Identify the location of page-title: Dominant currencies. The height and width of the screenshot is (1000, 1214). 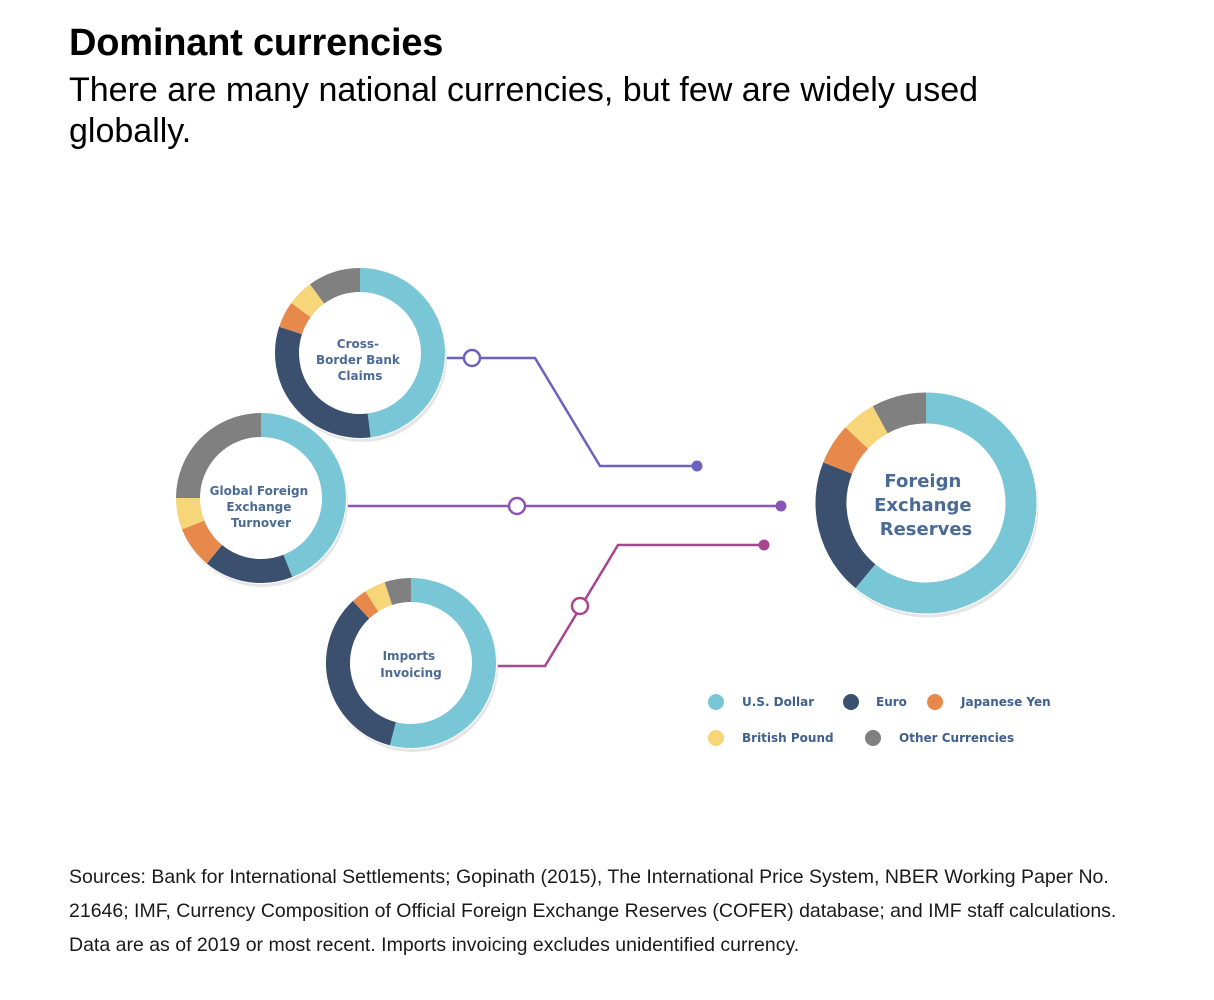
(256, 43).